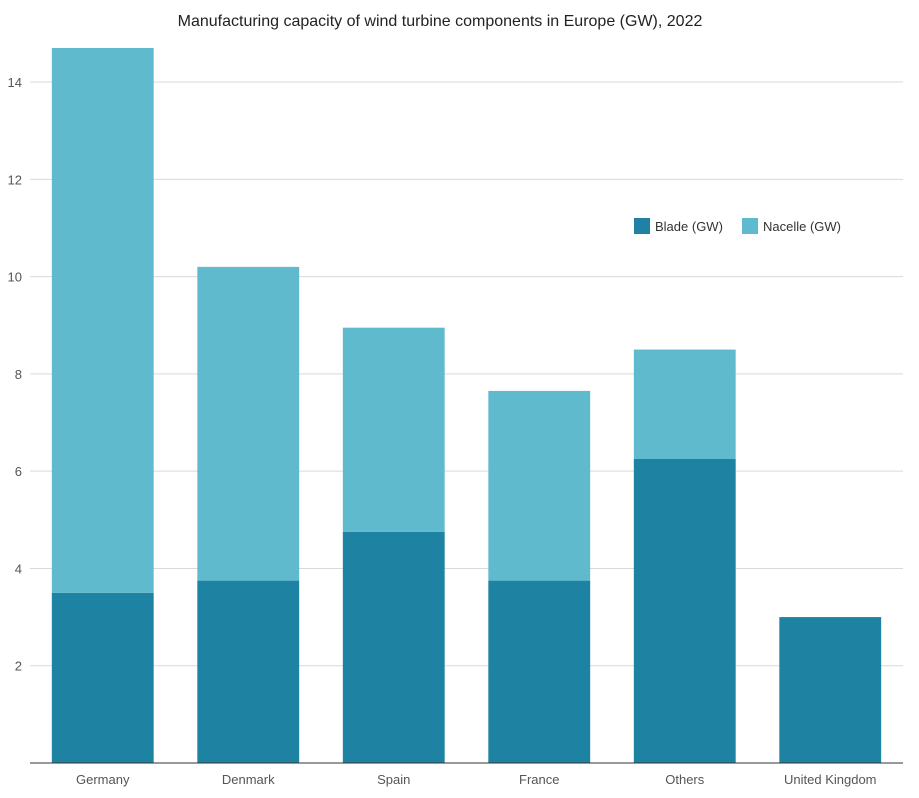 The width and height of the screenshot is (919, 798). I want to click on y-tick-label: 10, so click(15, 277).